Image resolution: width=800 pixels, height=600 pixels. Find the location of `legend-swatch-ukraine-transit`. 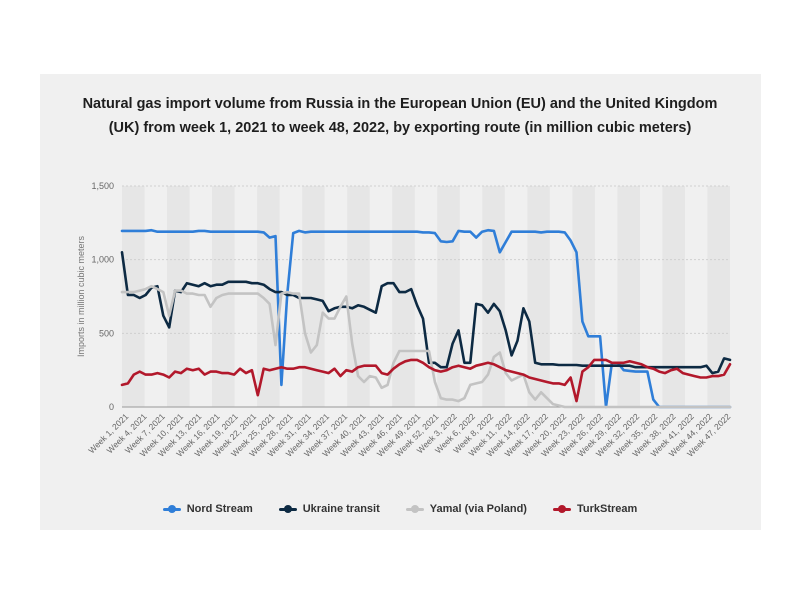

legend-swatch-ukraine-transit is located at coordinates (287, 509).